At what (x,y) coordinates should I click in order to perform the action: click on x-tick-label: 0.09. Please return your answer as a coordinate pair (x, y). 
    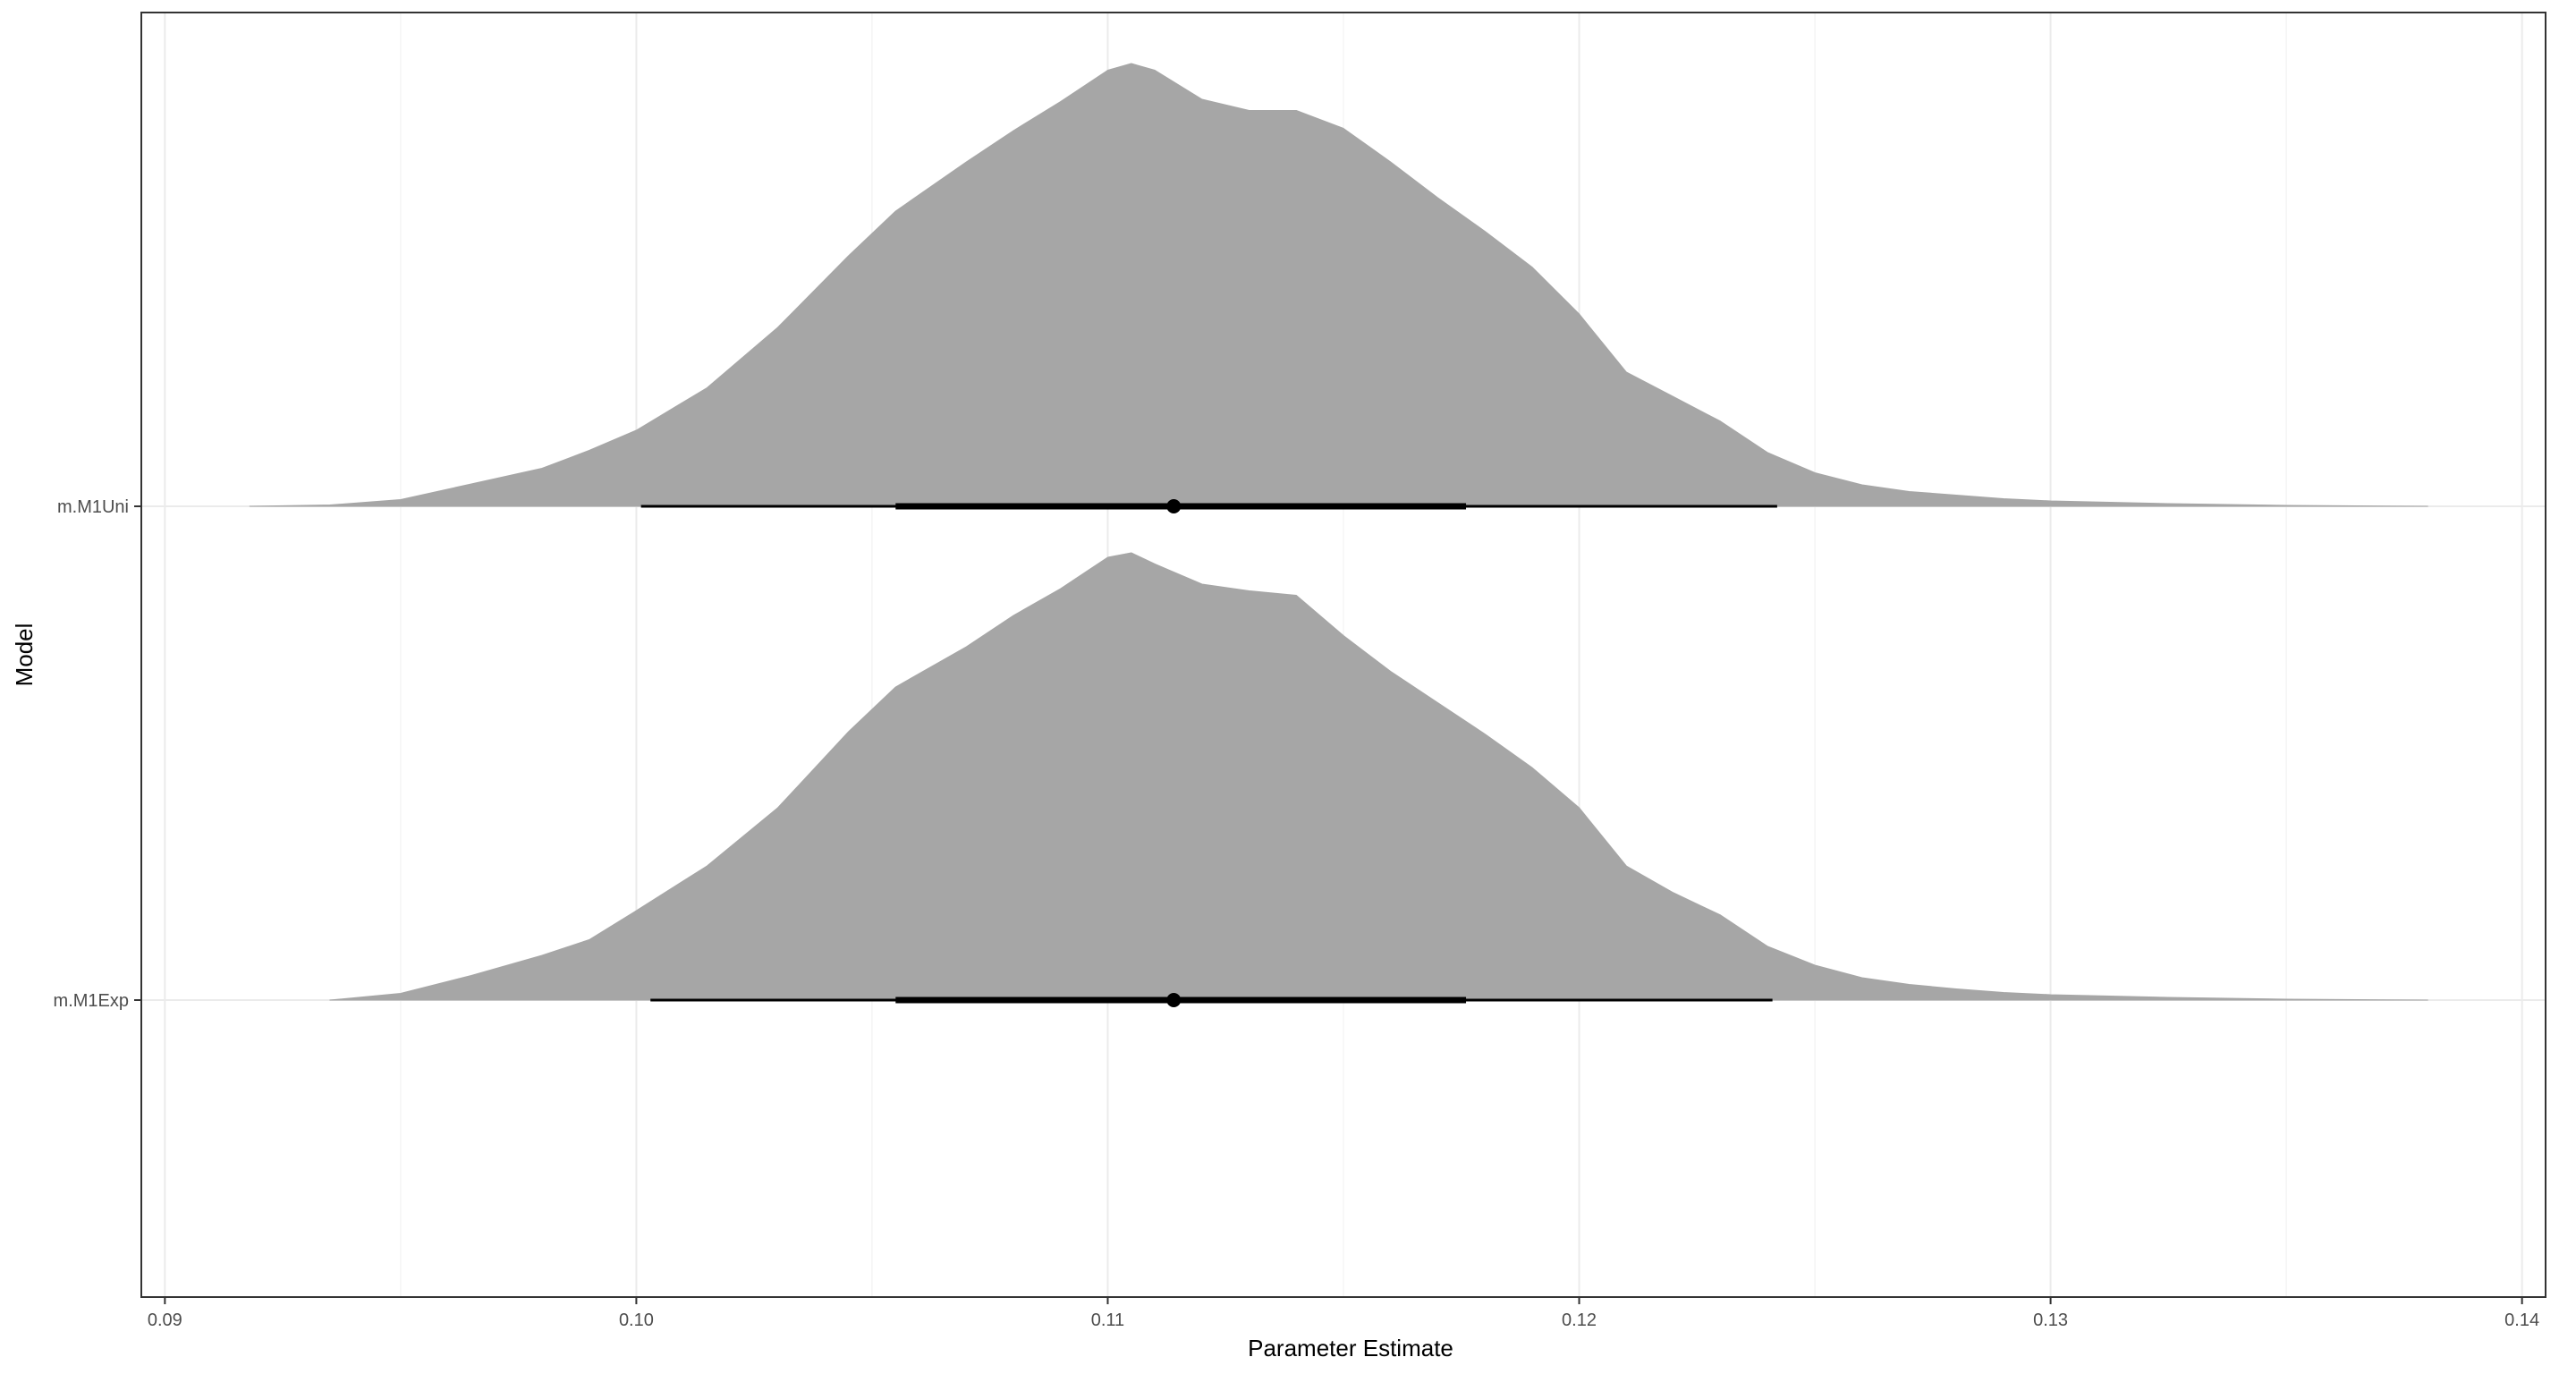
    Looking at the image, I should click on (165, 1320).